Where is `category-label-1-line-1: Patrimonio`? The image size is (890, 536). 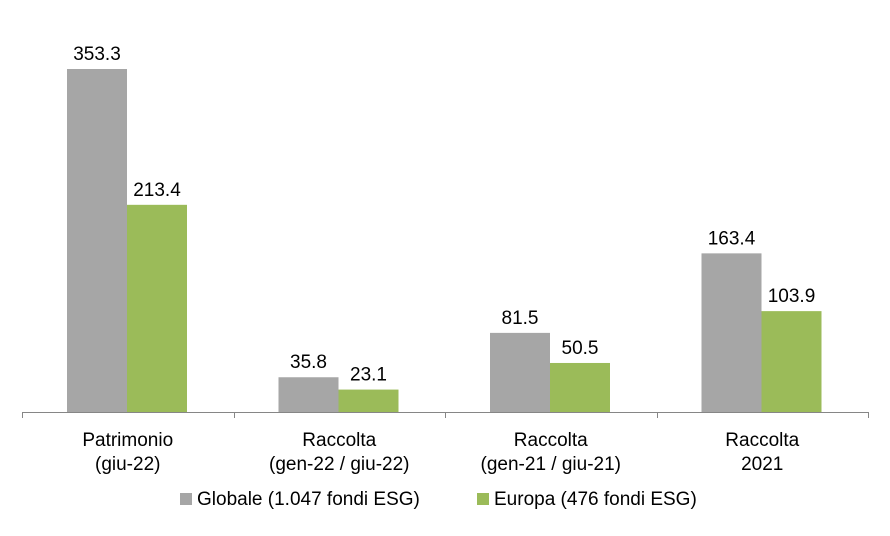
category-label-1-line-1: Patrimonio is located at coordinates (127, 440).